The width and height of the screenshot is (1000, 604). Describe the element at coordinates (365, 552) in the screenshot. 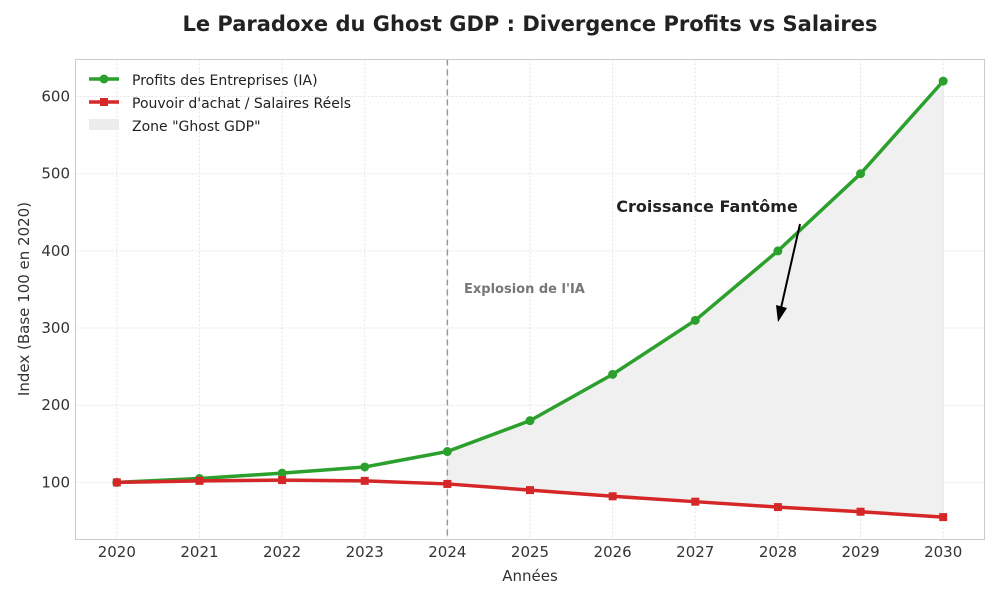

I see `x-tick-label: 2023` at that location.